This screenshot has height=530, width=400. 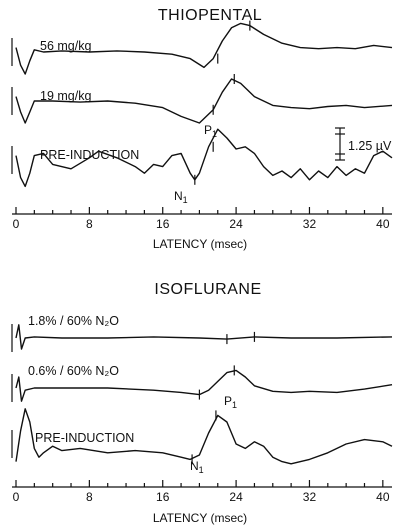 What do you see at coordinates (230, 402) in the screenshot?
I see `p1-label-isoflurane: P1` at bounding box center [230, 402].